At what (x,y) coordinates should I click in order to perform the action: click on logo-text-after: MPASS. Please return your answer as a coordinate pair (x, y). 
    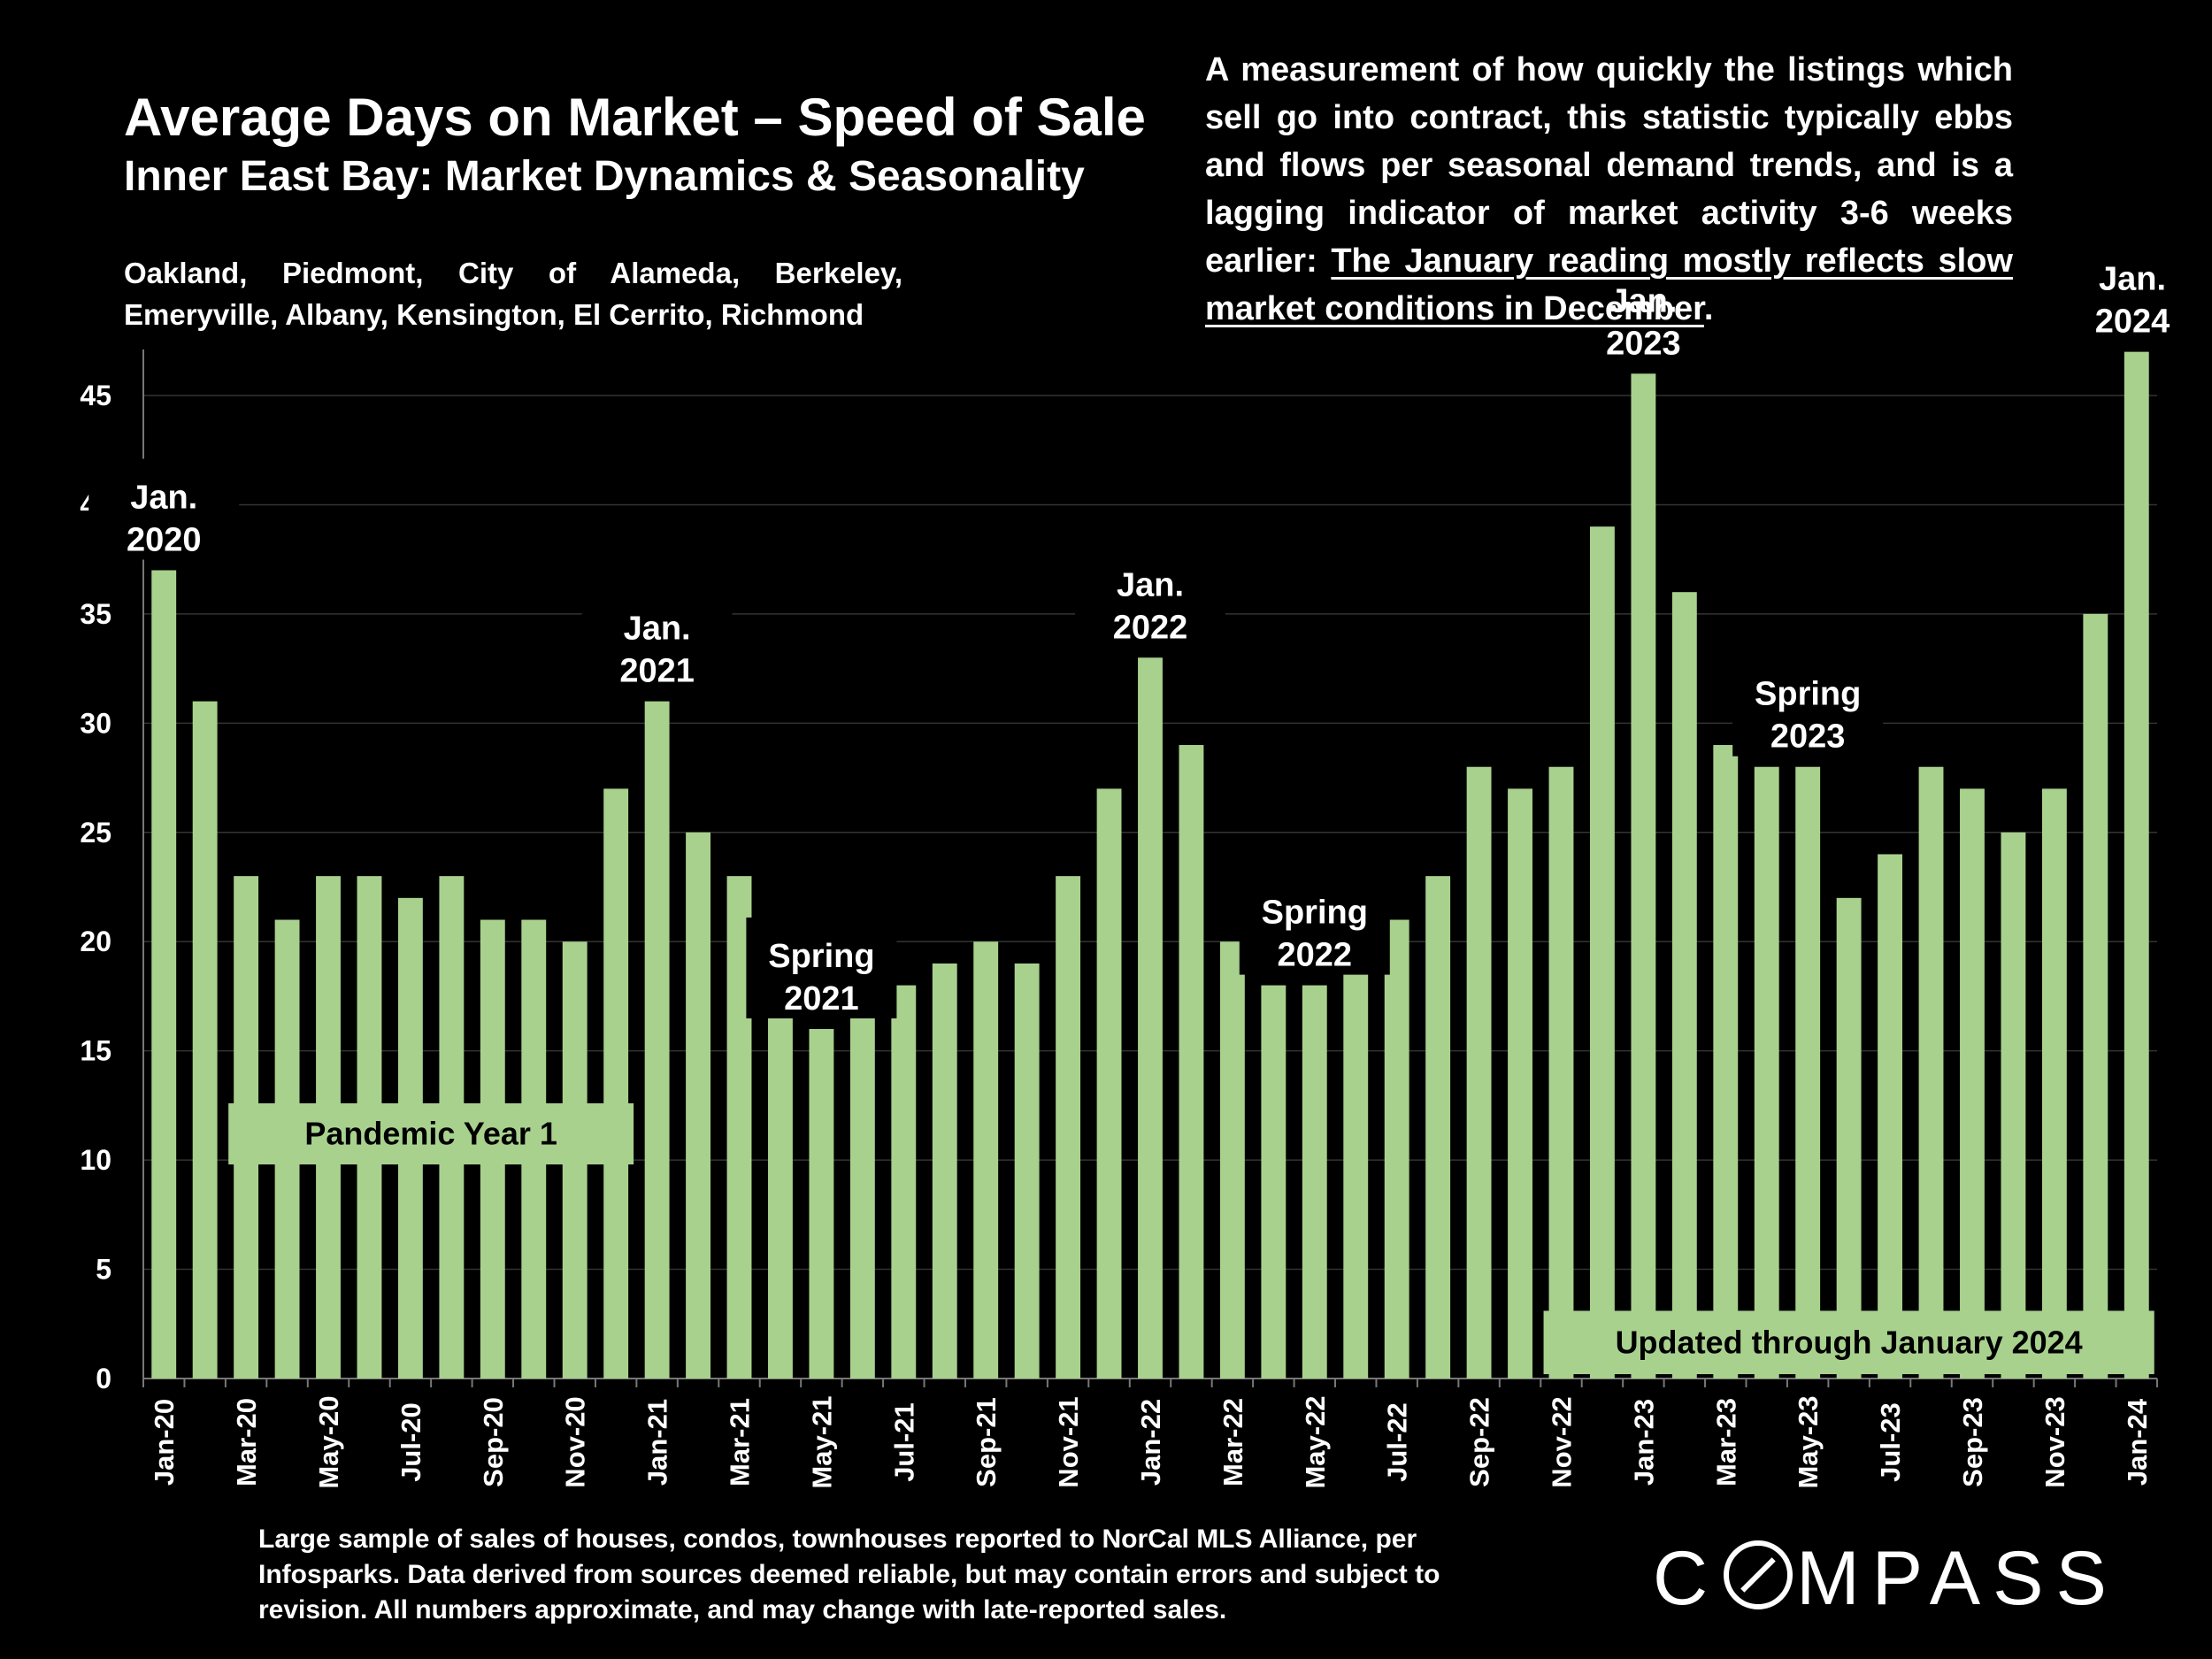
    Looking at the image, I should click on (1958, 1579).